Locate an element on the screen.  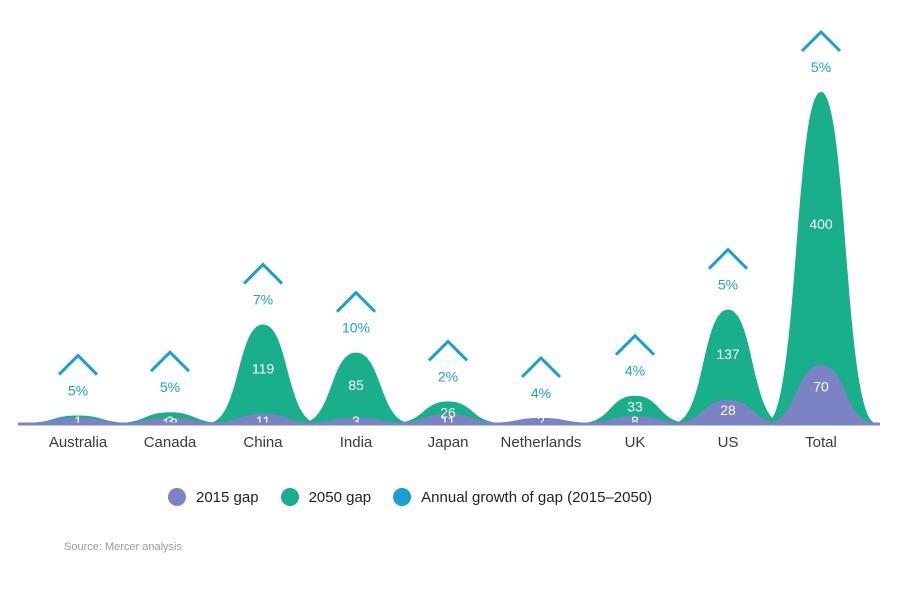
area-2015-uk is located at coordinates (635, 419).